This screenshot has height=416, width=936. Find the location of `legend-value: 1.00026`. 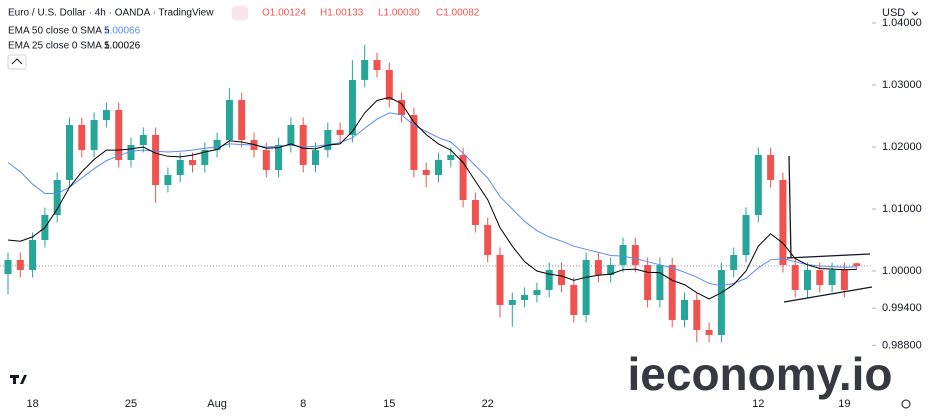

legend-value: 1.00026 is located at coordinates (122, 46).